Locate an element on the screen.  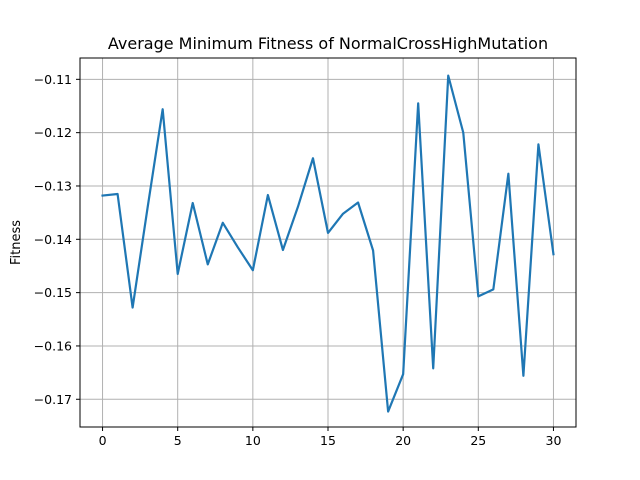
y-tick-label: −0.16 is located at coordinates (53, 345).